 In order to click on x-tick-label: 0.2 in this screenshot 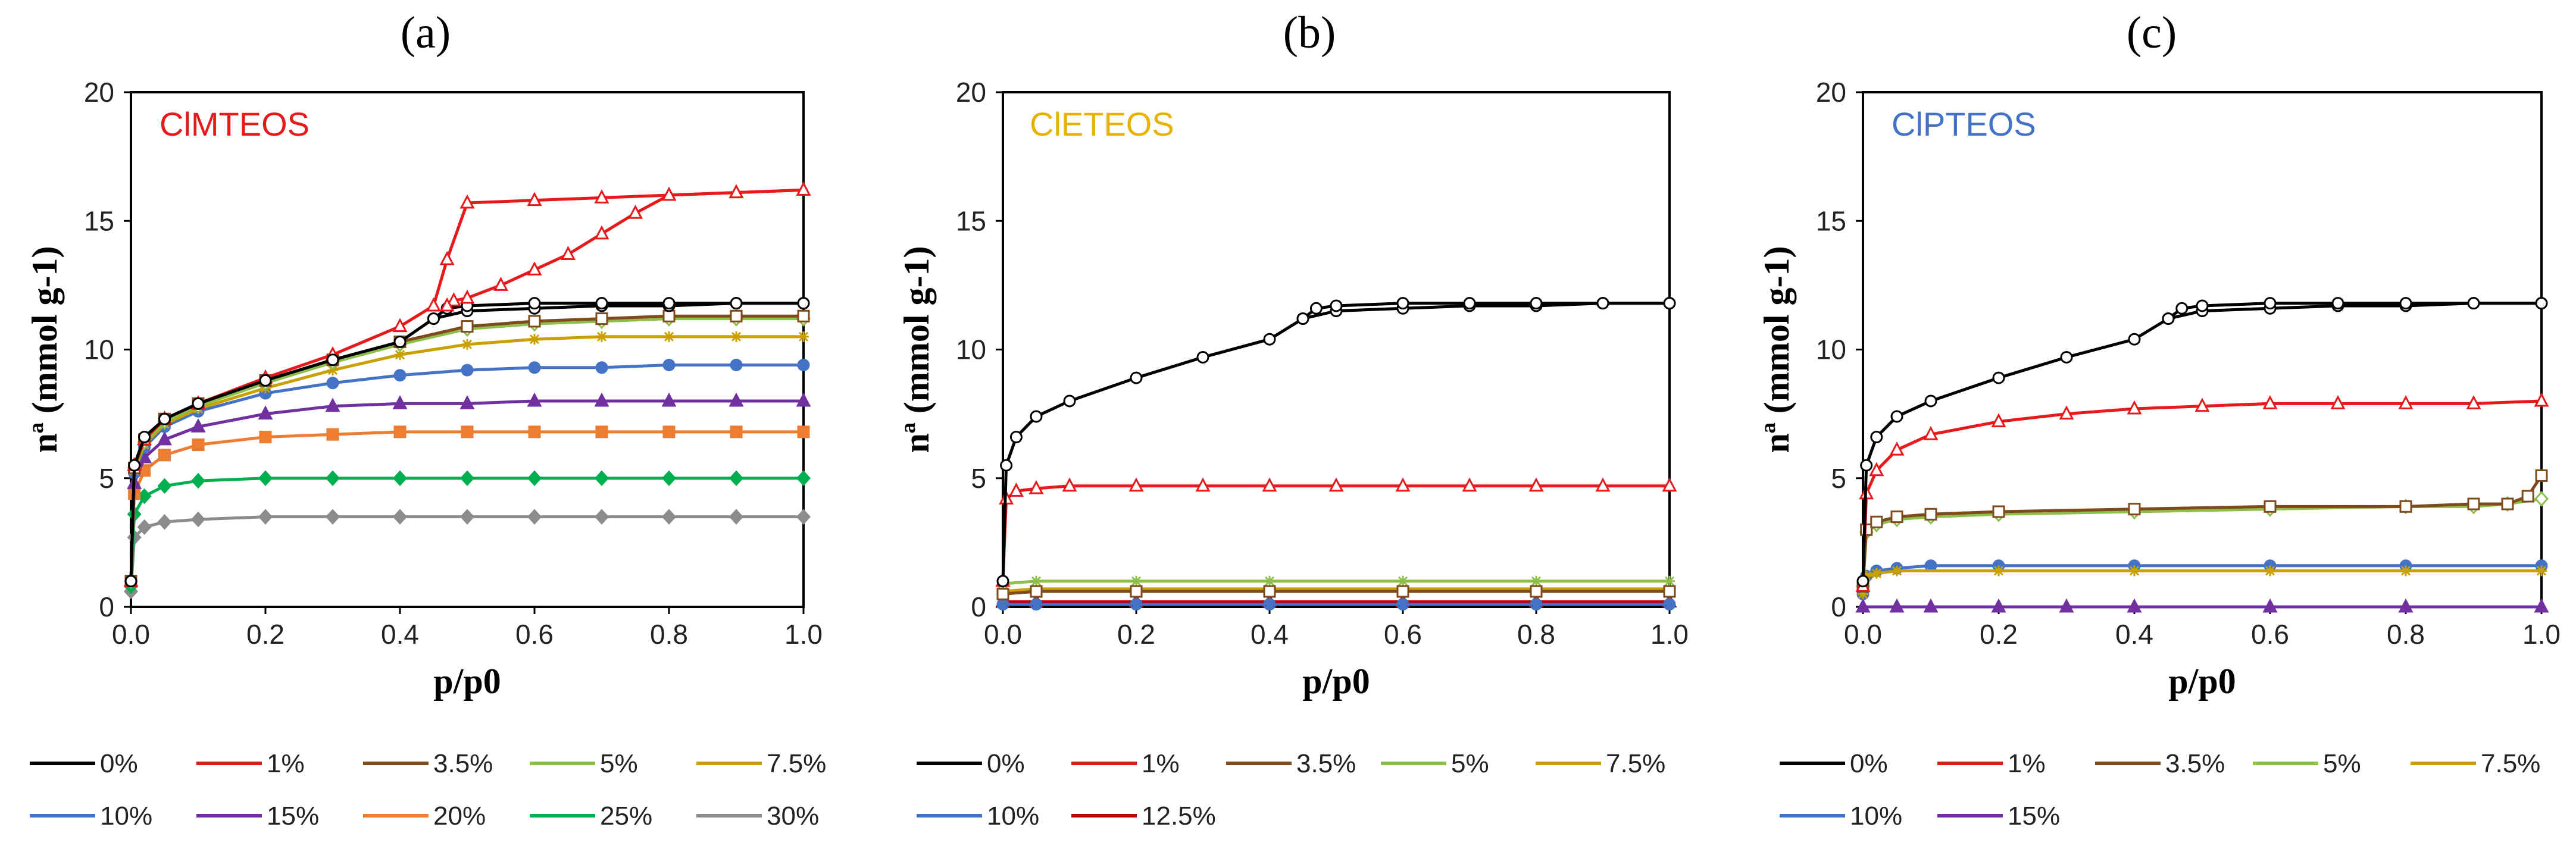, I will do `click(265, 634)`.